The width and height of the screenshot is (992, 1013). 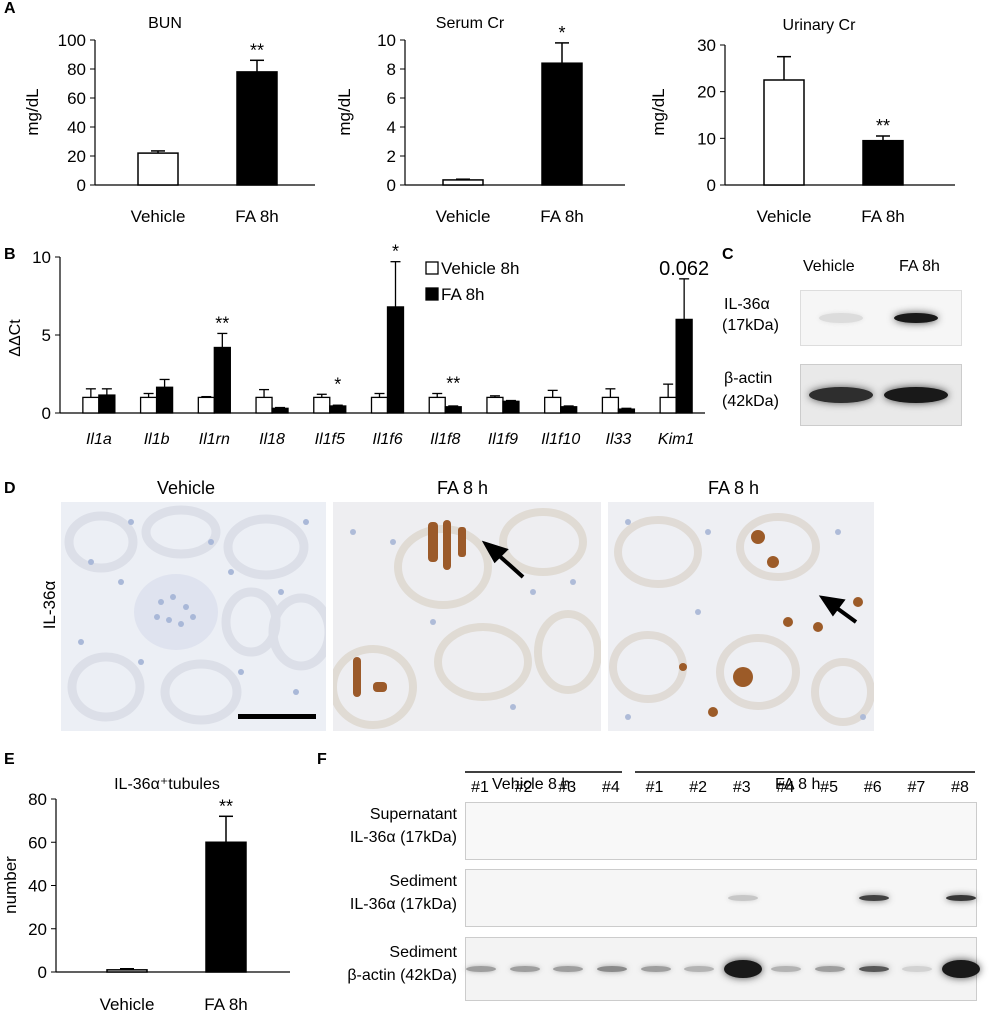 I want to click on ddct-category-label: Il1f5, so click(x=330, y=439).